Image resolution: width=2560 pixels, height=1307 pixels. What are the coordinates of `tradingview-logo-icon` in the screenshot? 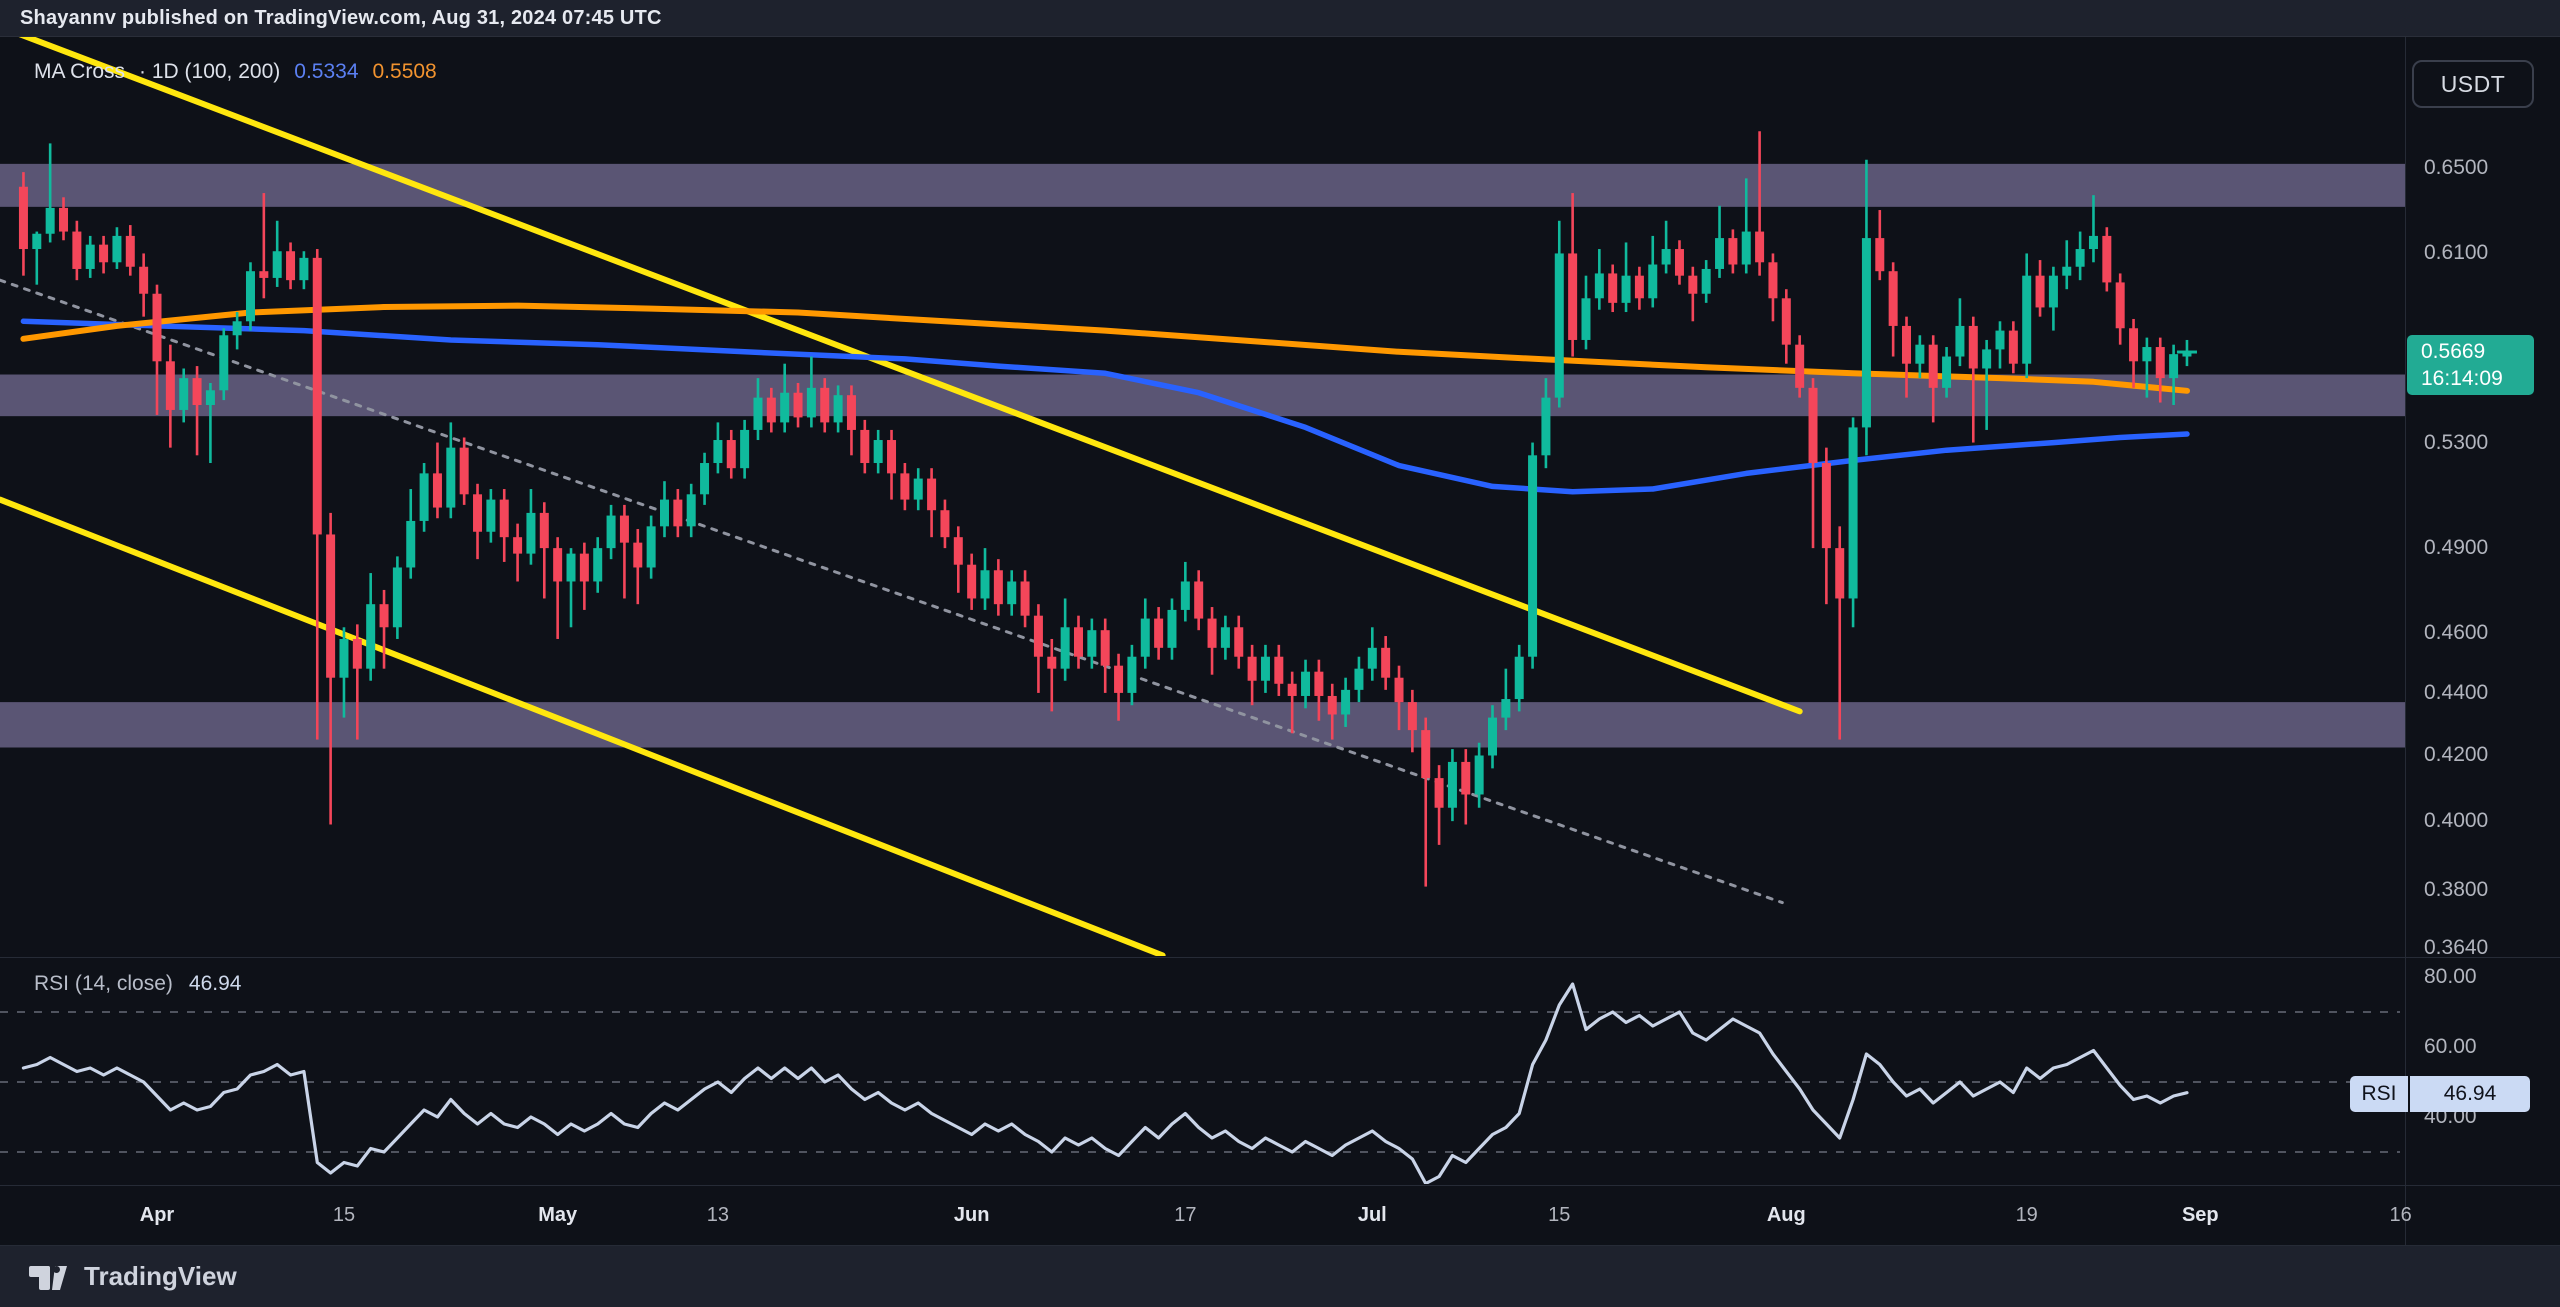 It's located at (48, 1277).